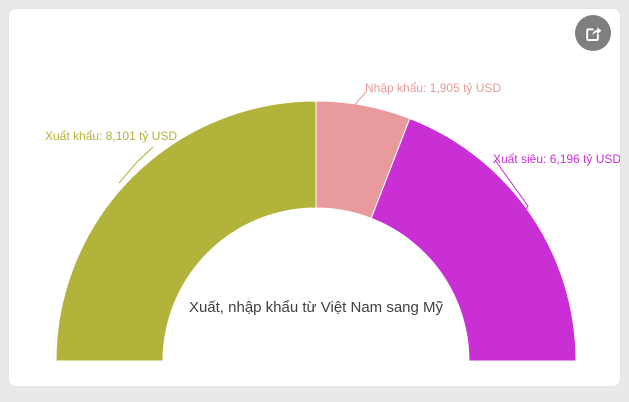  I want to click on chart-title: Xuất, nhập khẩu từ Việt Nam sang Mỹ, so click(316, 307).